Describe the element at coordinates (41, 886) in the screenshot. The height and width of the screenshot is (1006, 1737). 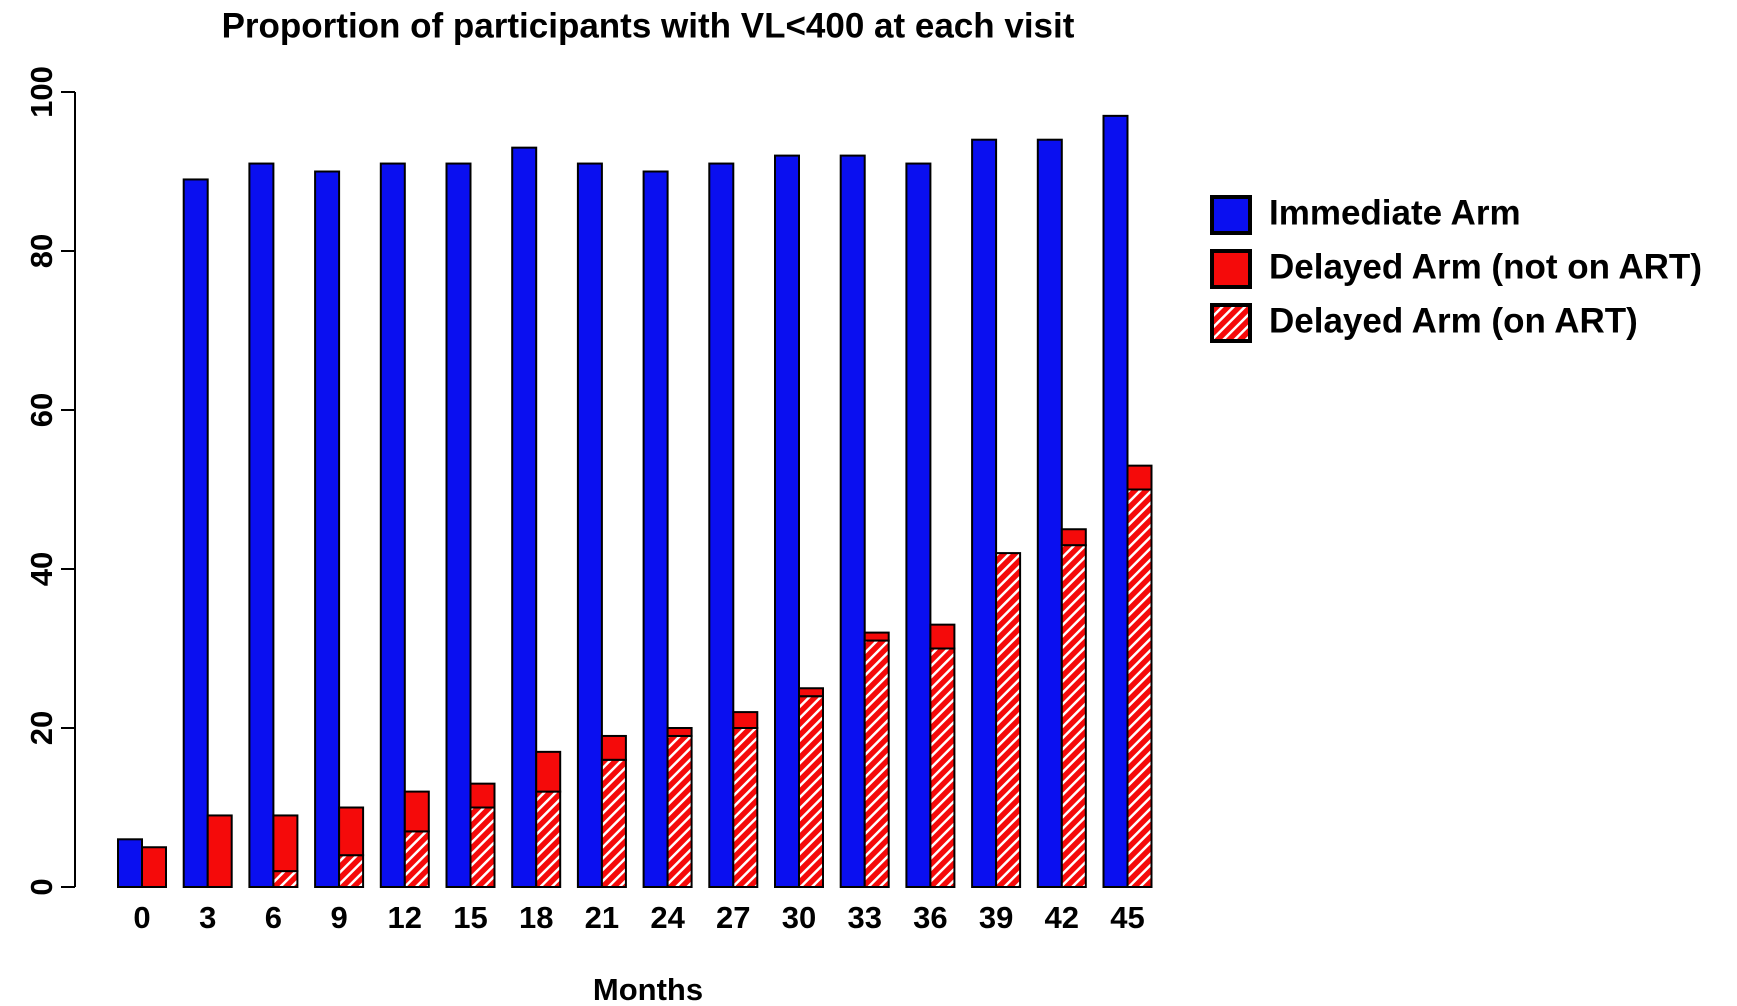
I see `y-tick-label: 0` at that location.